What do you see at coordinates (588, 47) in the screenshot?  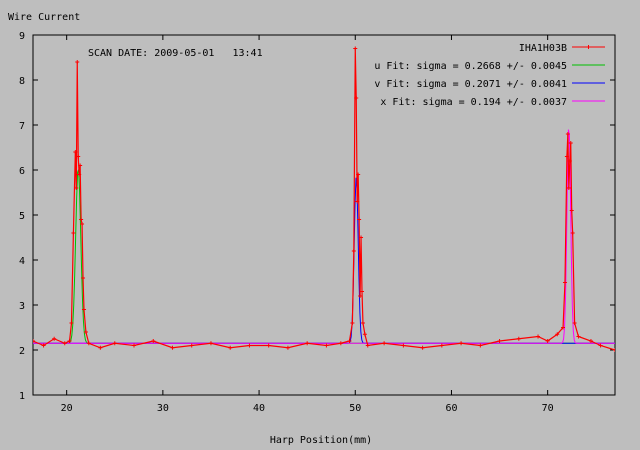 I see `legend-entry-marker` at bounding box center [588, 47].